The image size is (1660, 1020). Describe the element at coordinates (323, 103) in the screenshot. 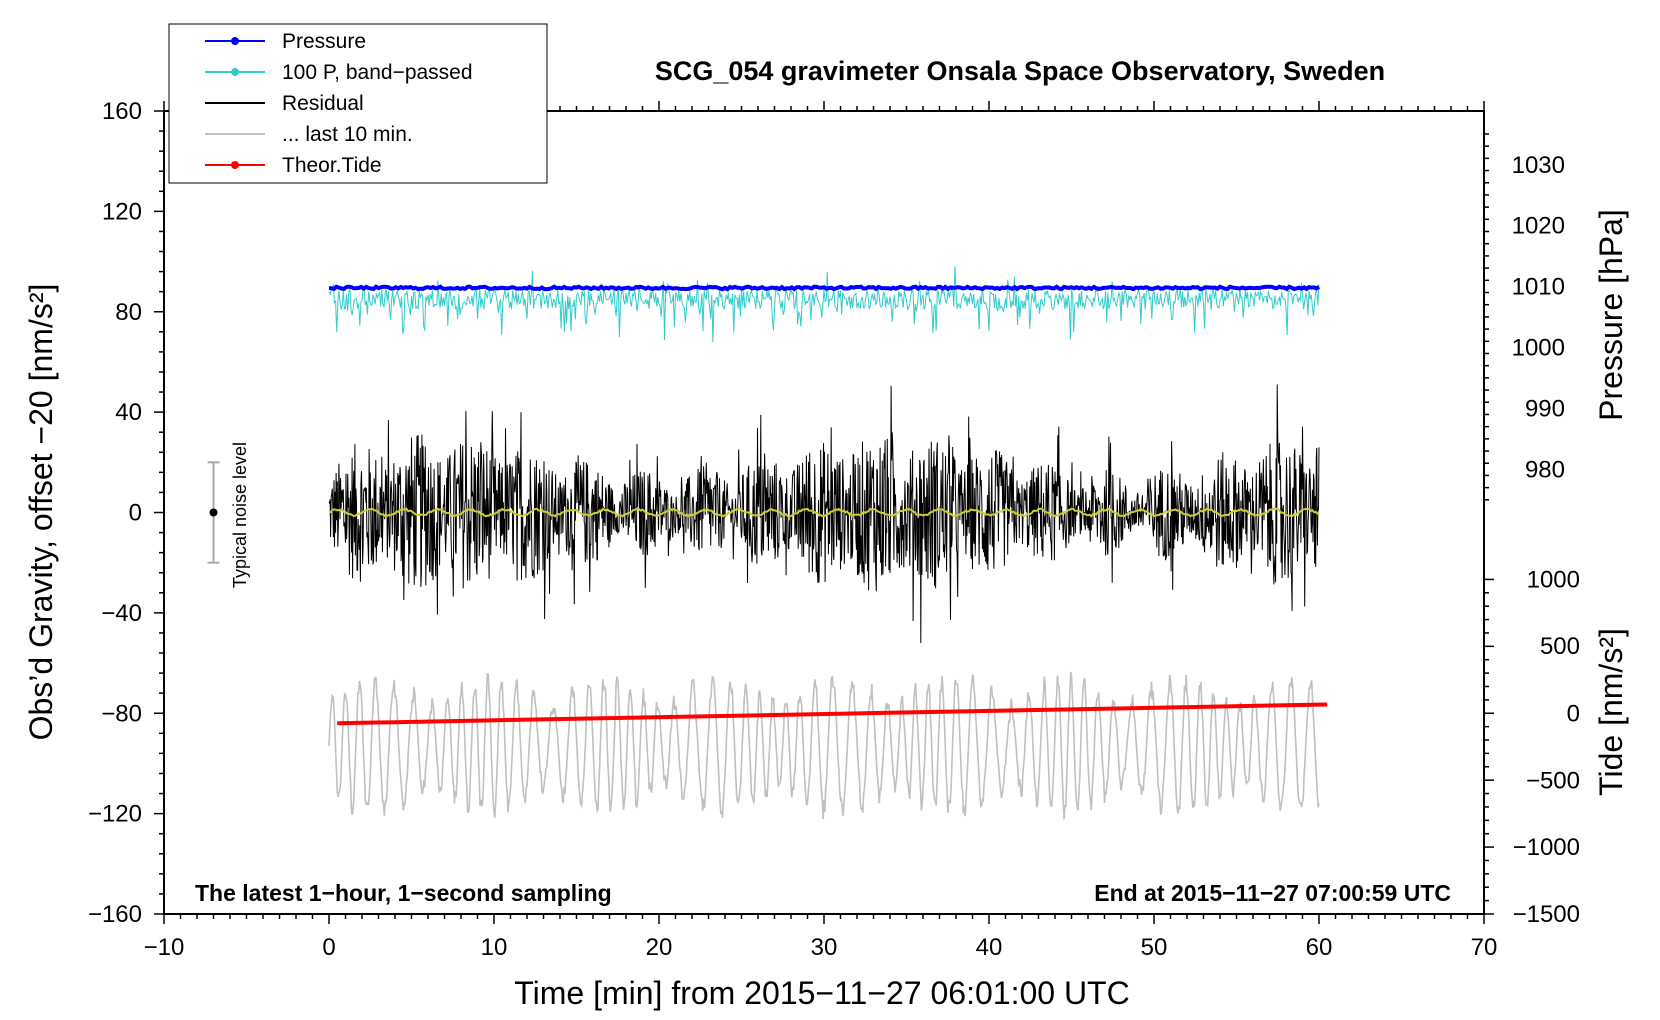

I see `legend-label-residual: Residual` at that location.